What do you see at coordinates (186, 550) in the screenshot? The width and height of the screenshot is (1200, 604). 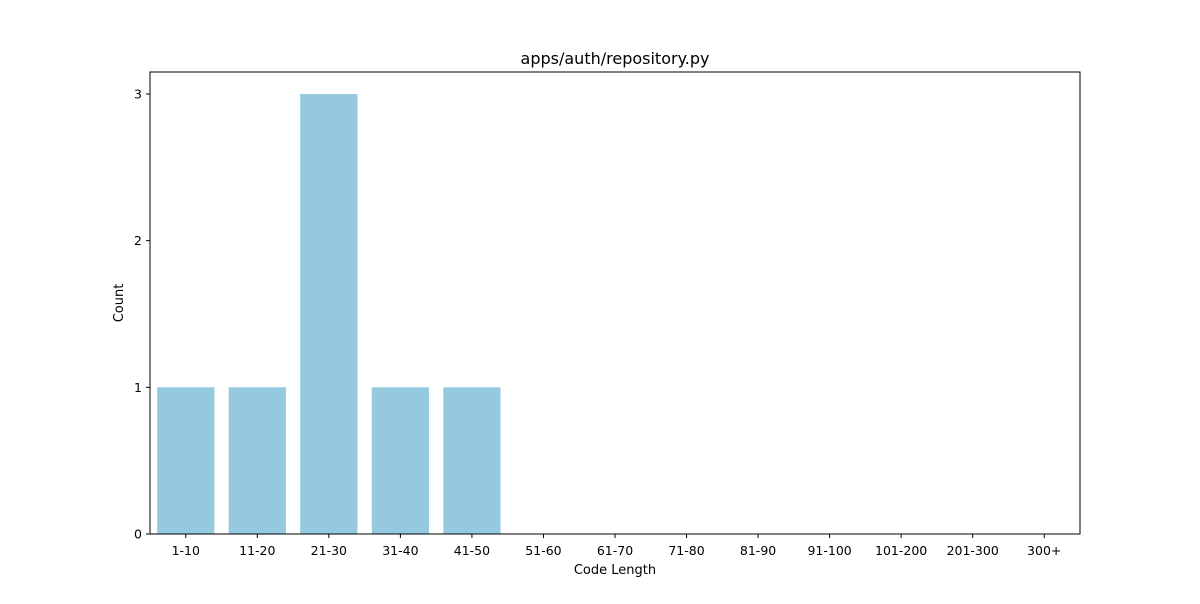 I see `x-tick-label: 1-10` at bounding box center [186, 550].